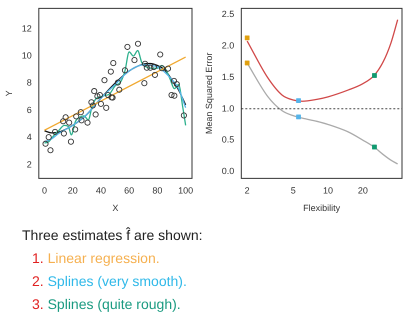  Describe the element at coordinates (247, 190) in the screenshot. I see `x-tick-label: 2` at that location.